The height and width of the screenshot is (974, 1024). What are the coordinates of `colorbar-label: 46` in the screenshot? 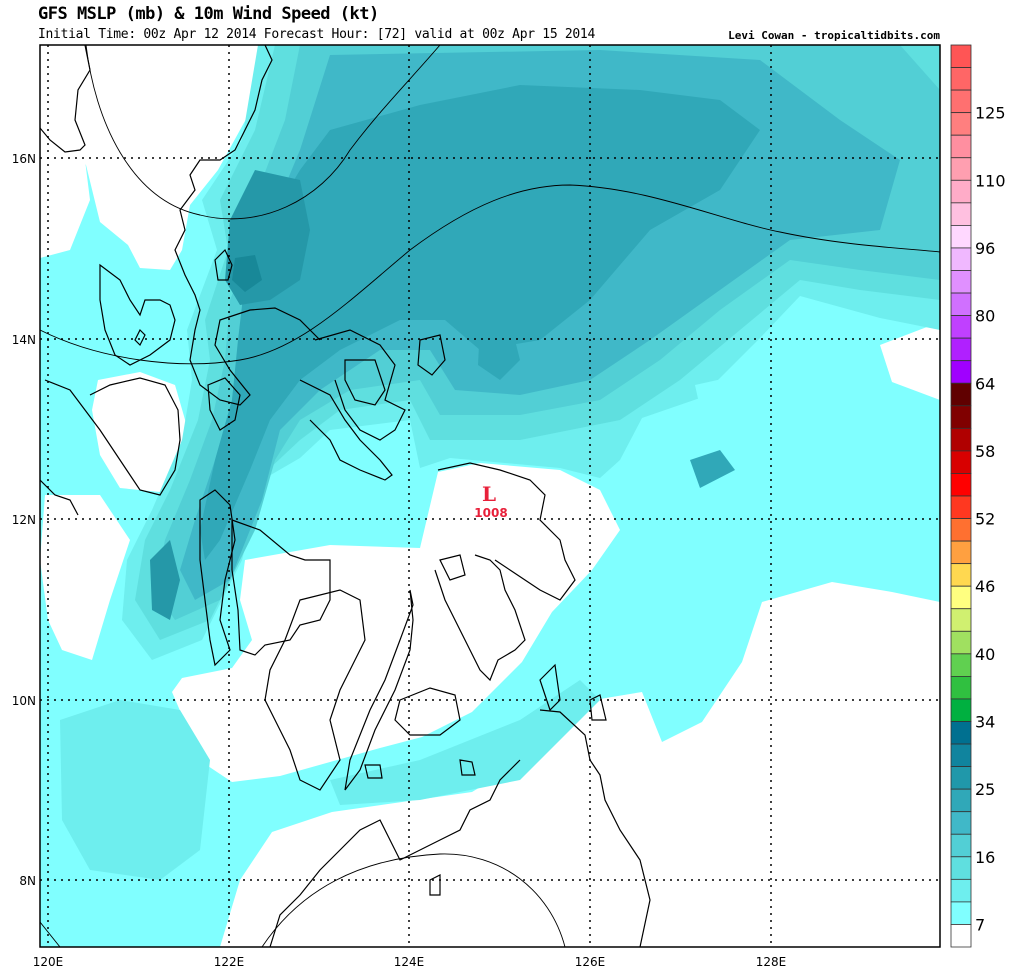 It's located at (985, 586).